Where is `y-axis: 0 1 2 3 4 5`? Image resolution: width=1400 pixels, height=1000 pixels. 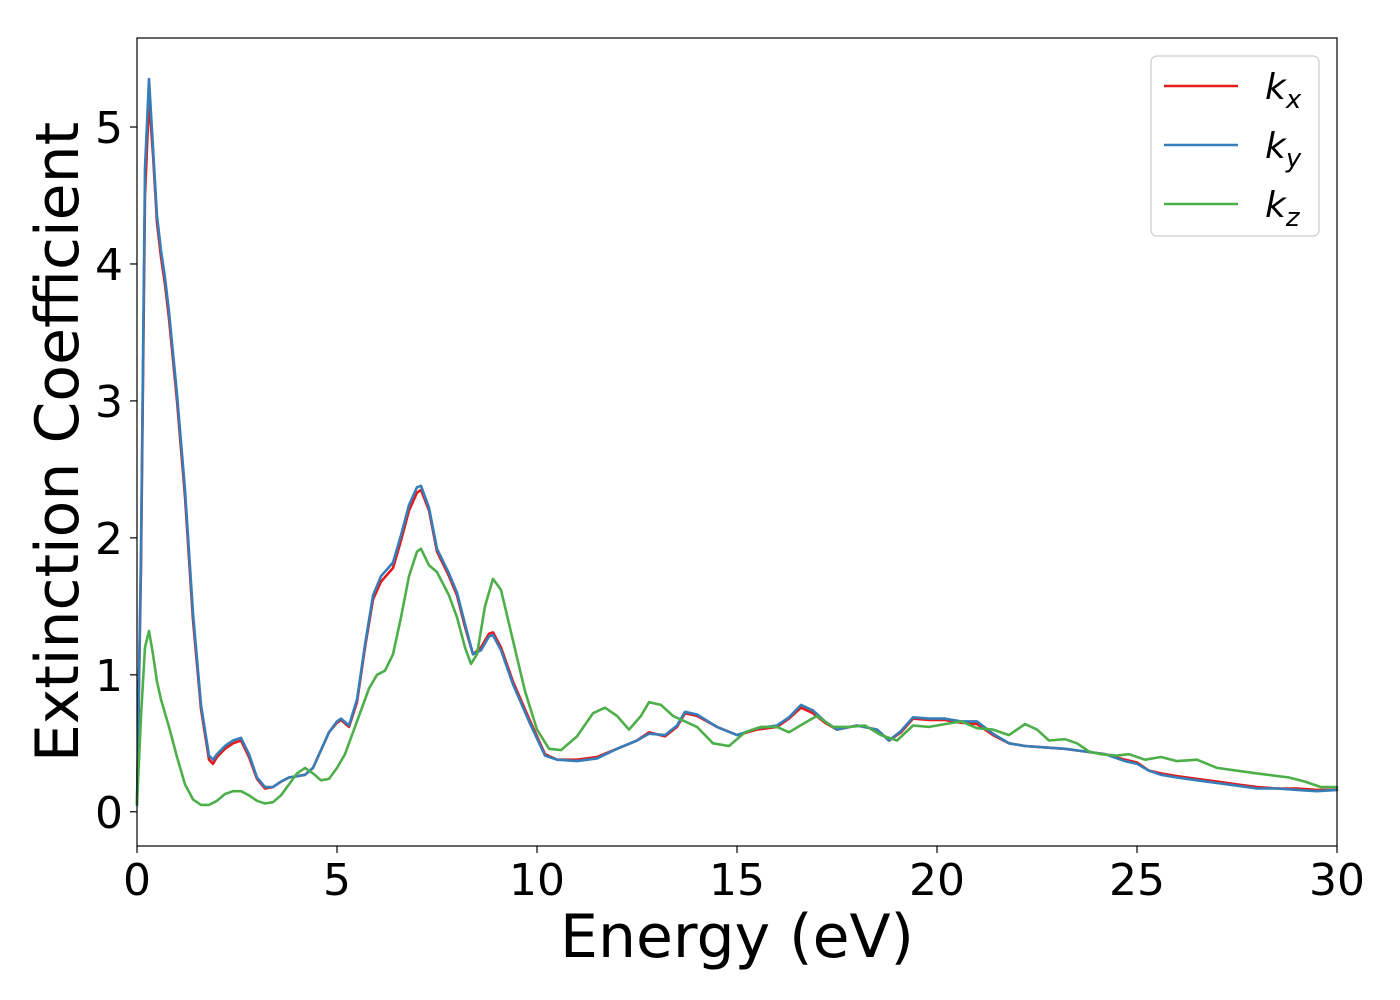 y-axis: 0 1 2 3 4 5 is located at coordinates (116, 471).